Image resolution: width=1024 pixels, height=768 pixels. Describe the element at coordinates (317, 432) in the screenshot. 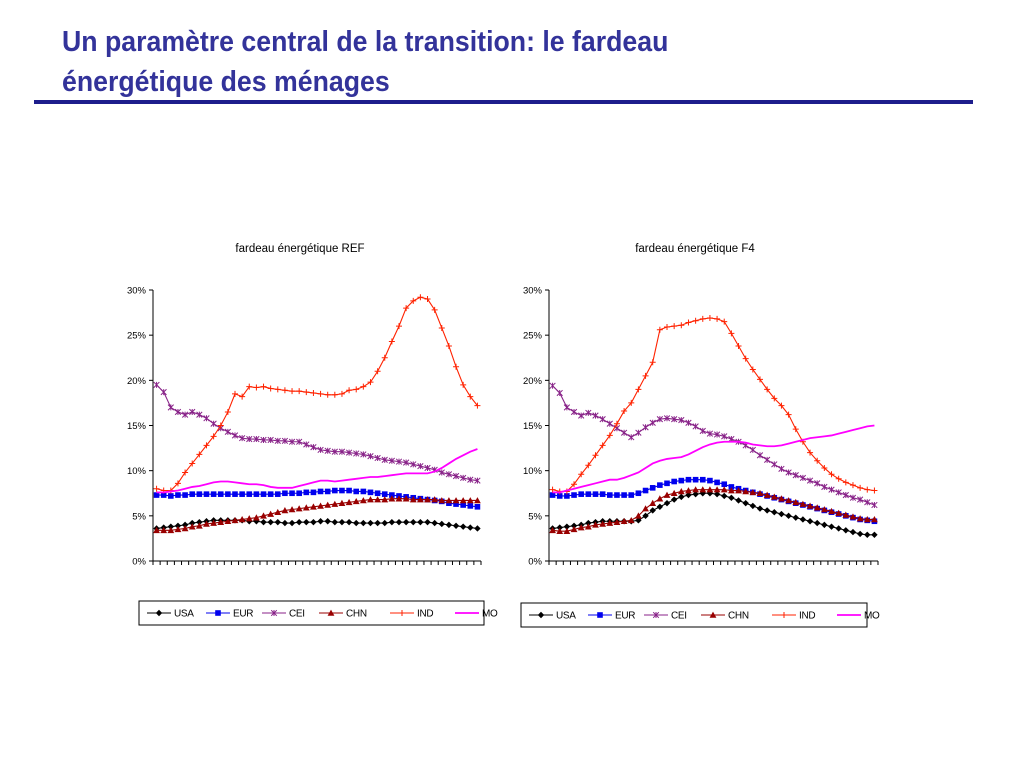

I see `series-cei` at that location.